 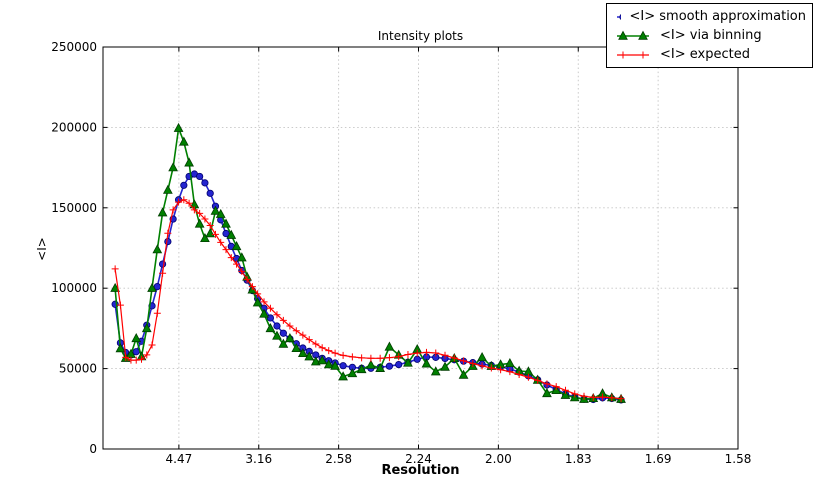 I want to click on legend-entry: <I> smooth approximation, so click(x=710, y=16).